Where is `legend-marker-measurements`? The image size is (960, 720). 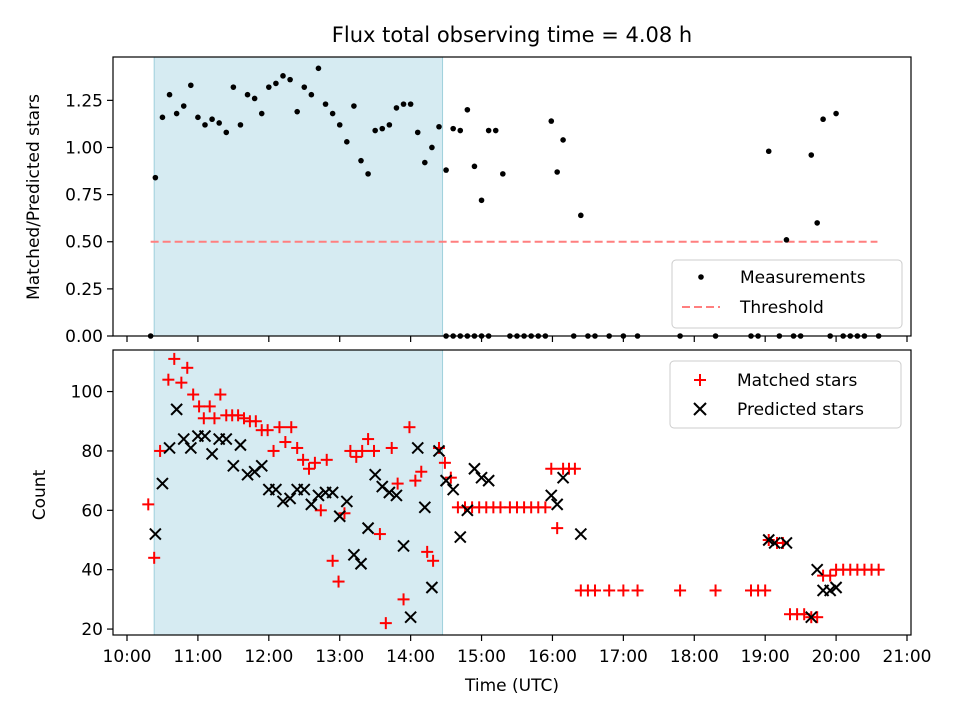
legend-marker-measurements is located at coordinates (701, 277).